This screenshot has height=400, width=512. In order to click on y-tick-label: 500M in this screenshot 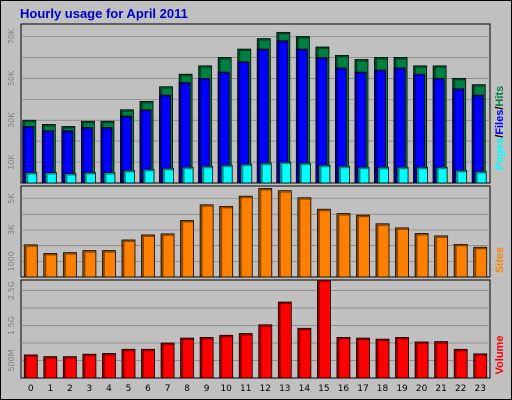, I will do `click(11, 360)`.